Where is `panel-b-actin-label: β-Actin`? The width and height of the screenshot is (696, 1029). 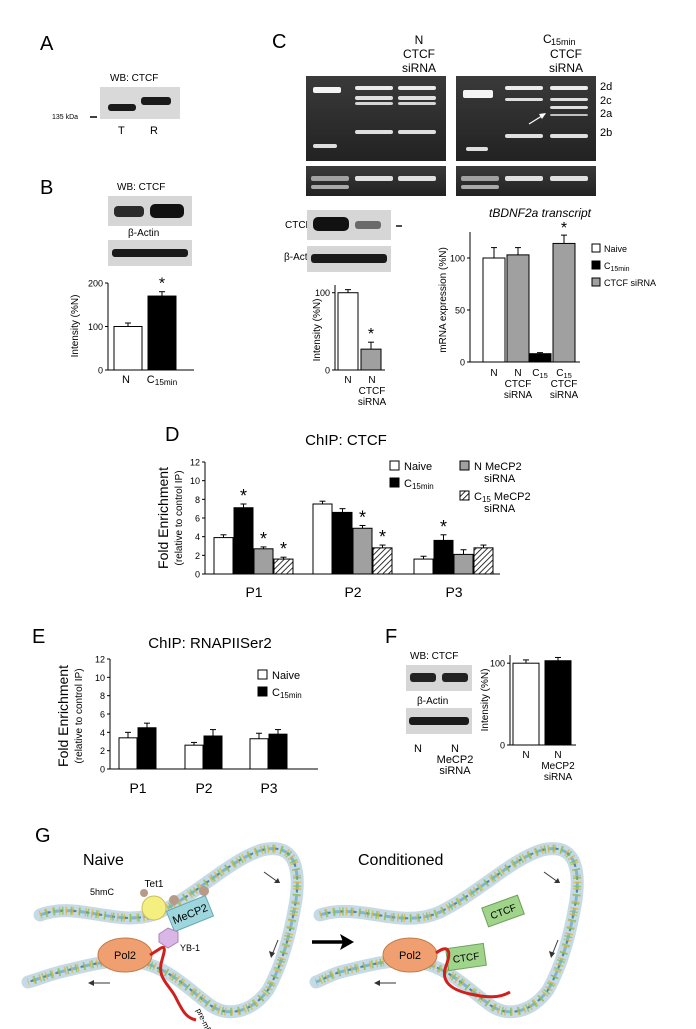 panel-b-actin-label: β-Actin is located at coordinates (143, 233).